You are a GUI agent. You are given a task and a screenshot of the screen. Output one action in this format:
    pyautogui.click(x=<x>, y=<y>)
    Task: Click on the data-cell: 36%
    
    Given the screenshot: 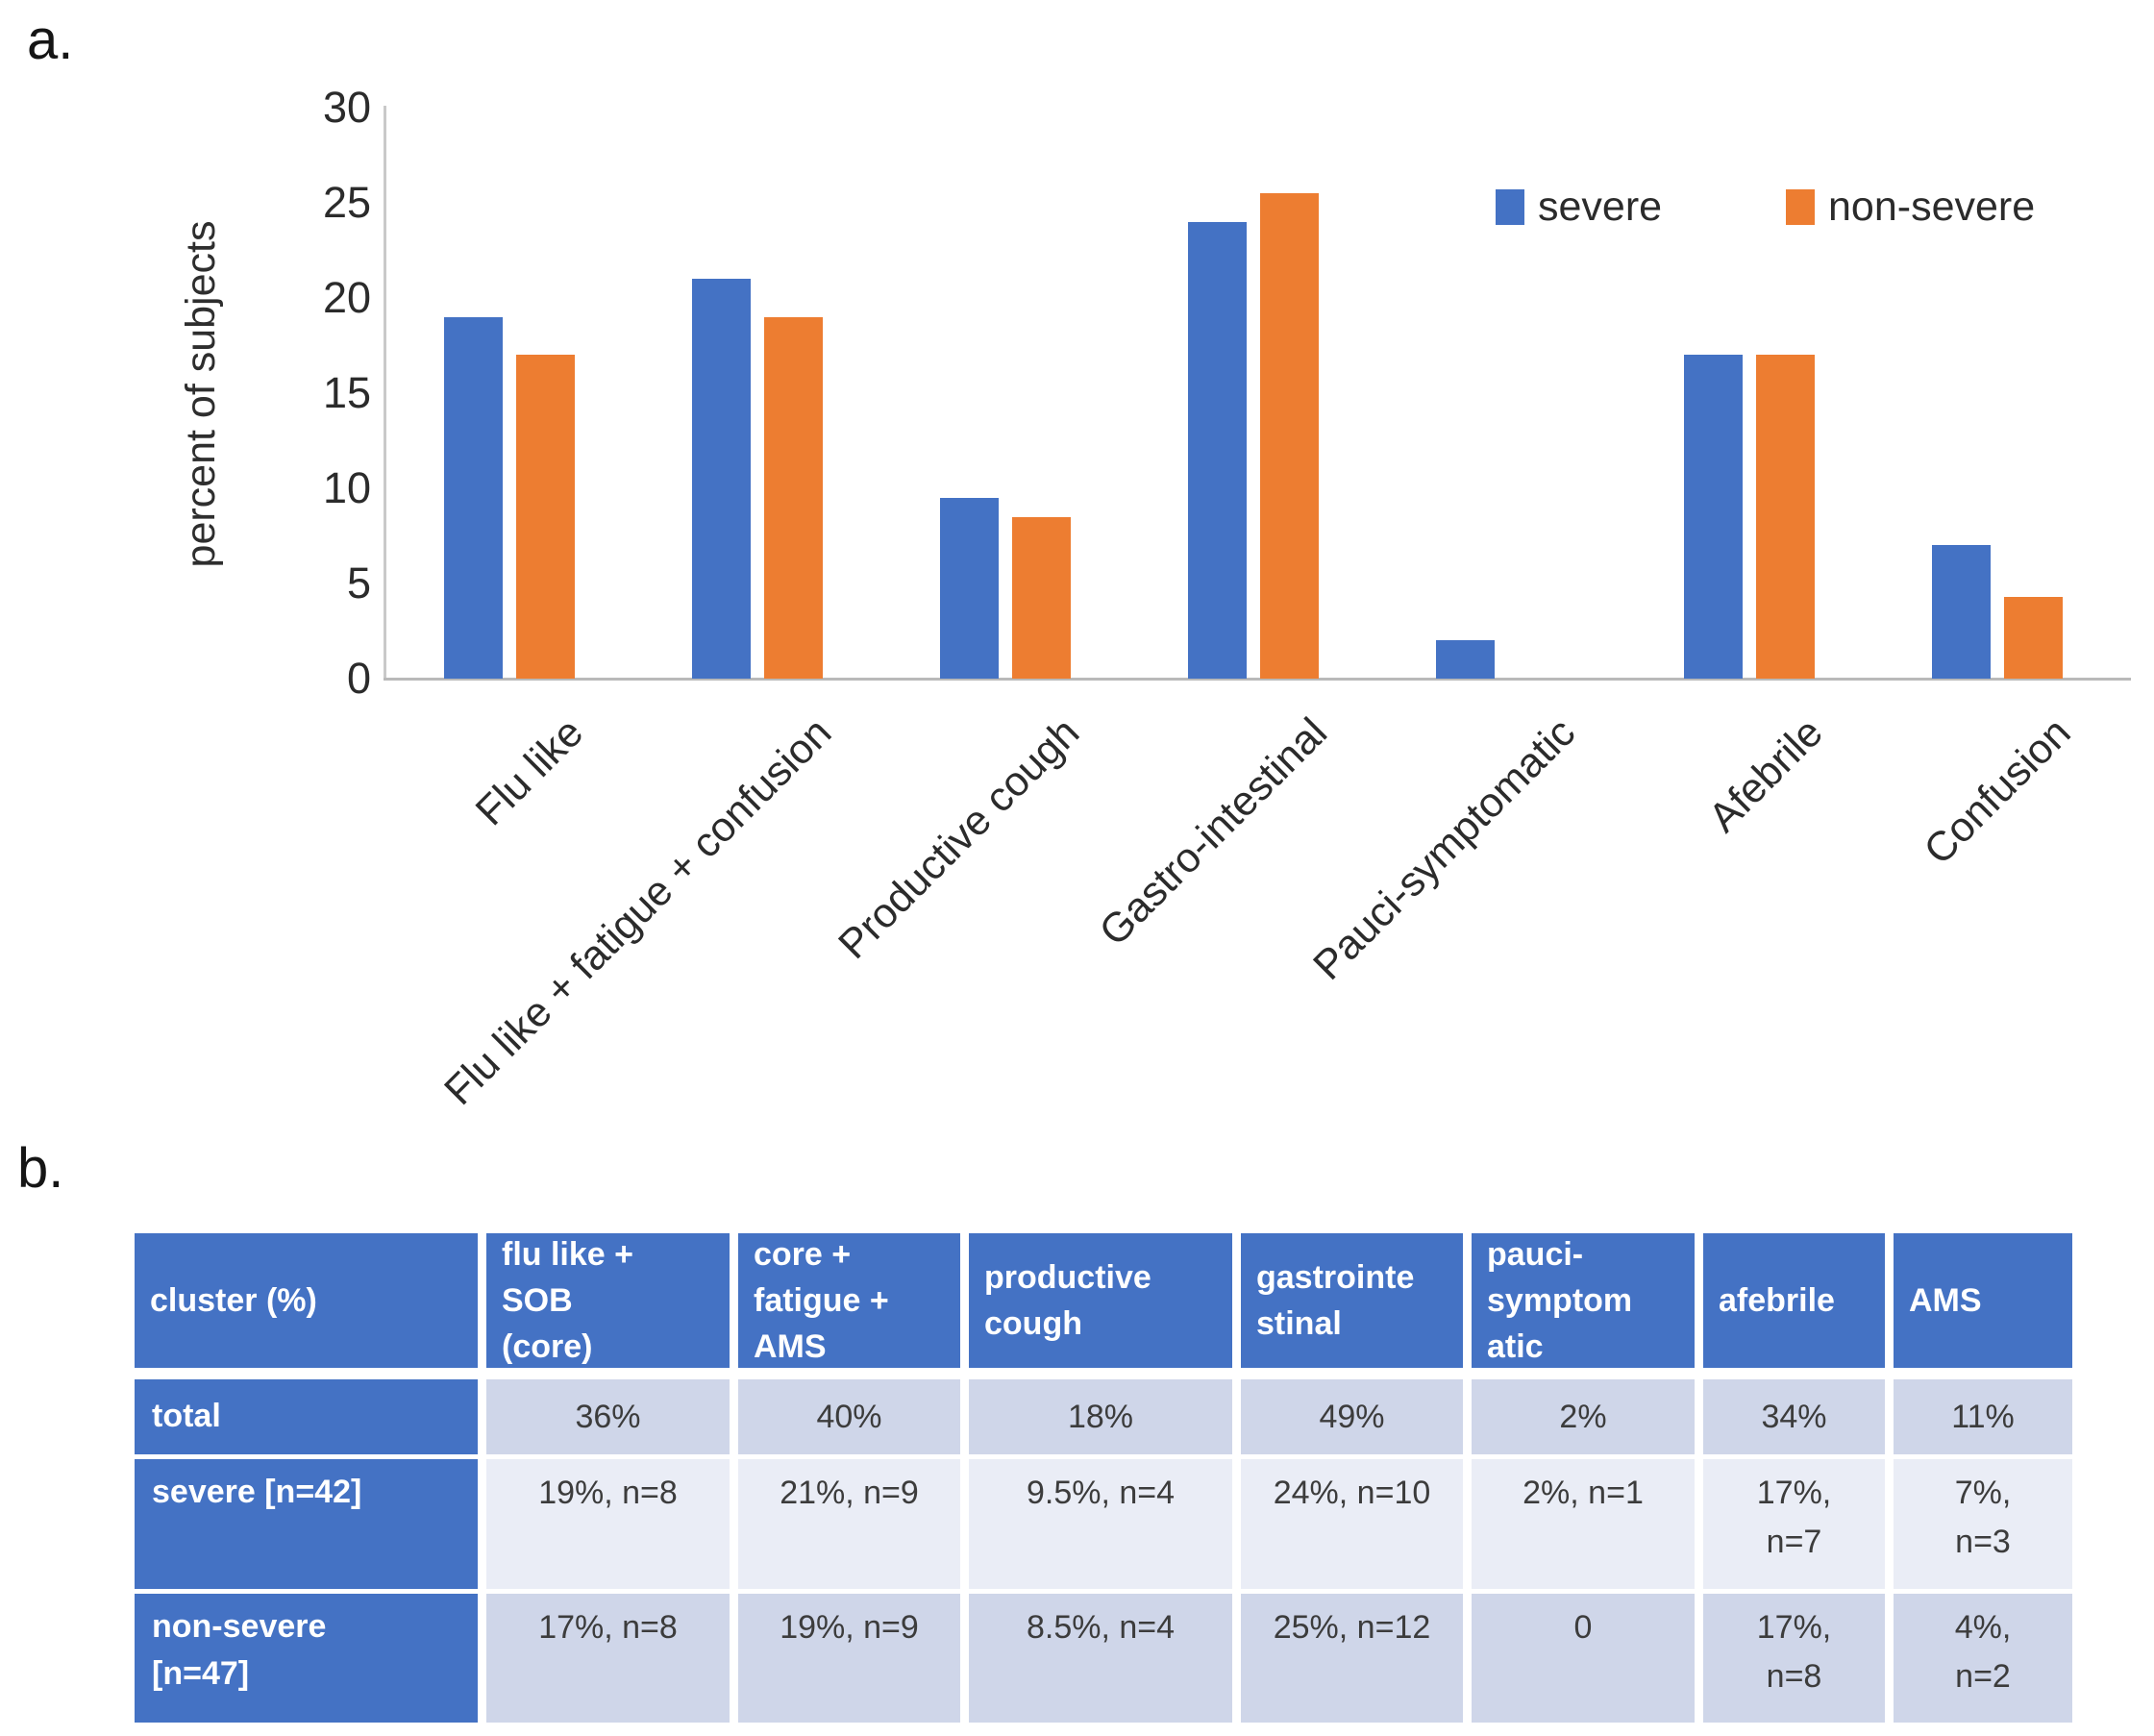 What is the action you would take?
    pyautogui.click(x=608, y=1416)
    